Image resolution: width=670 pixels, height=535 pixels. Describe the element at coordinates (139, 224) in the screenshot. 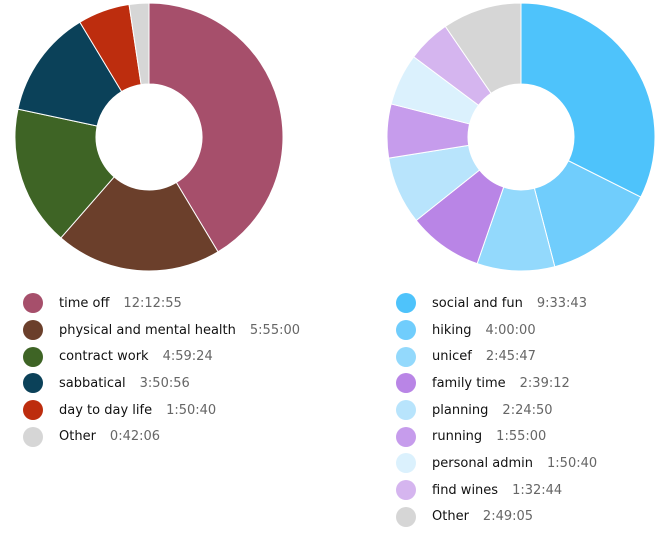

I see `slice-physical-and-mental-health` at that location.